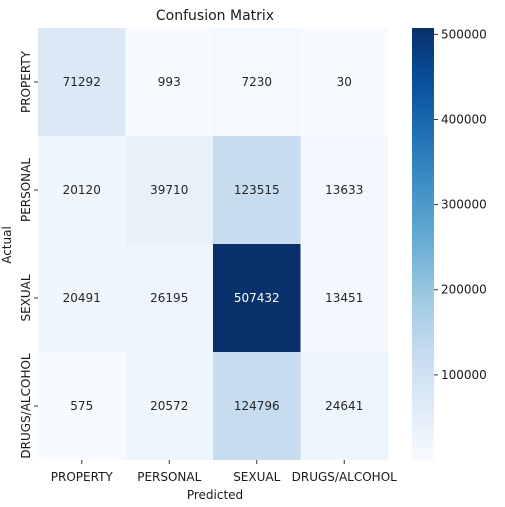  I want to click on x-tick-label: SEXUAL, so click(256, 477).